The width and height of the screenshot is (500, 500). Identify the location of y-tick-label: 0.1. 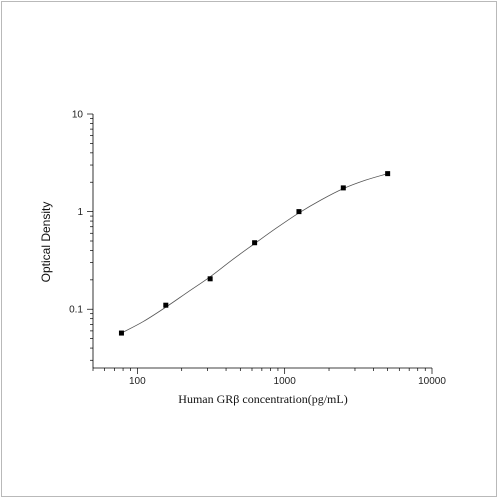
(76, 310).